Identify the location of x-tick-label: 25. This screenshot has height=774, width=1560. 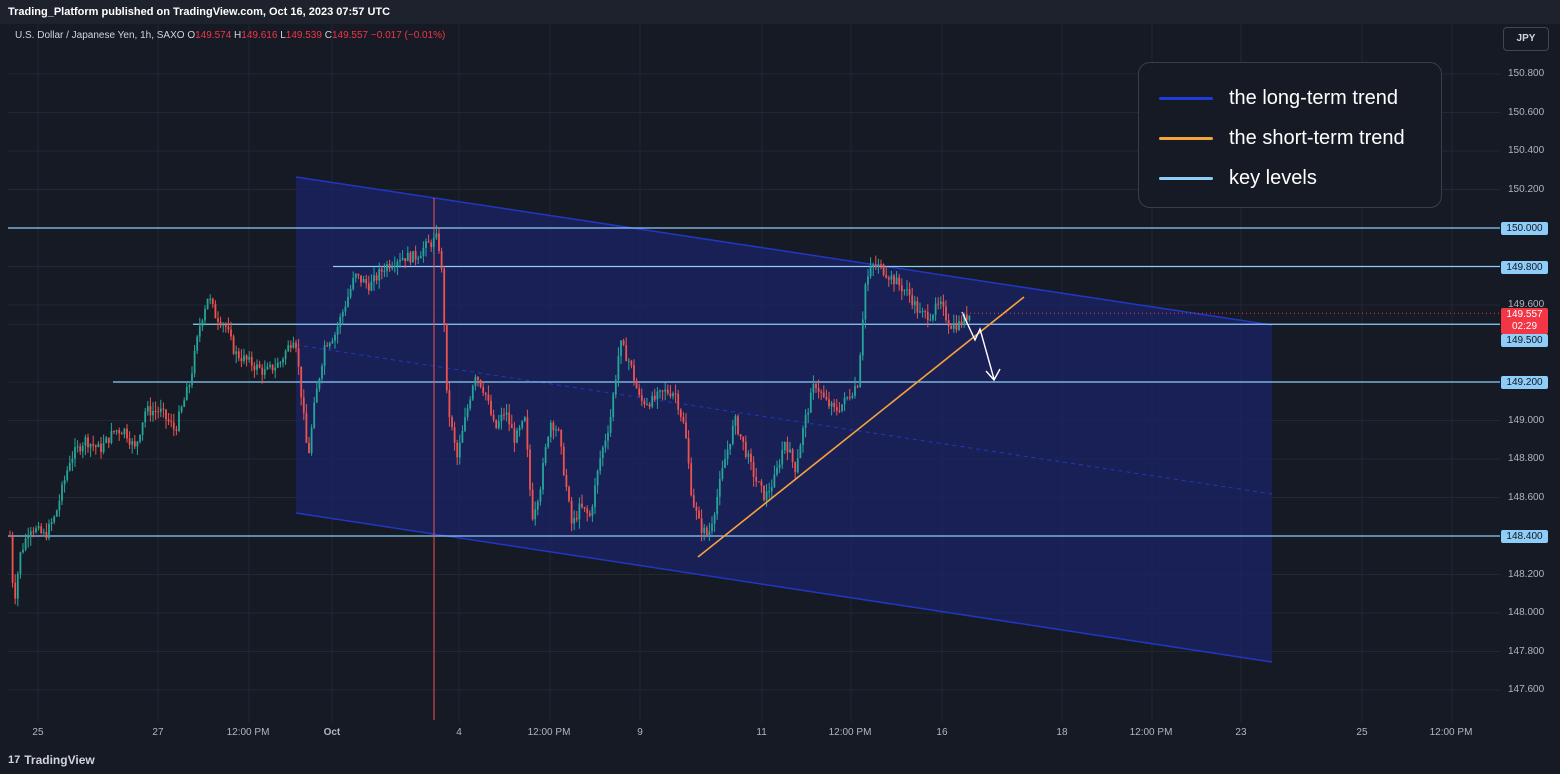
(38, 732).